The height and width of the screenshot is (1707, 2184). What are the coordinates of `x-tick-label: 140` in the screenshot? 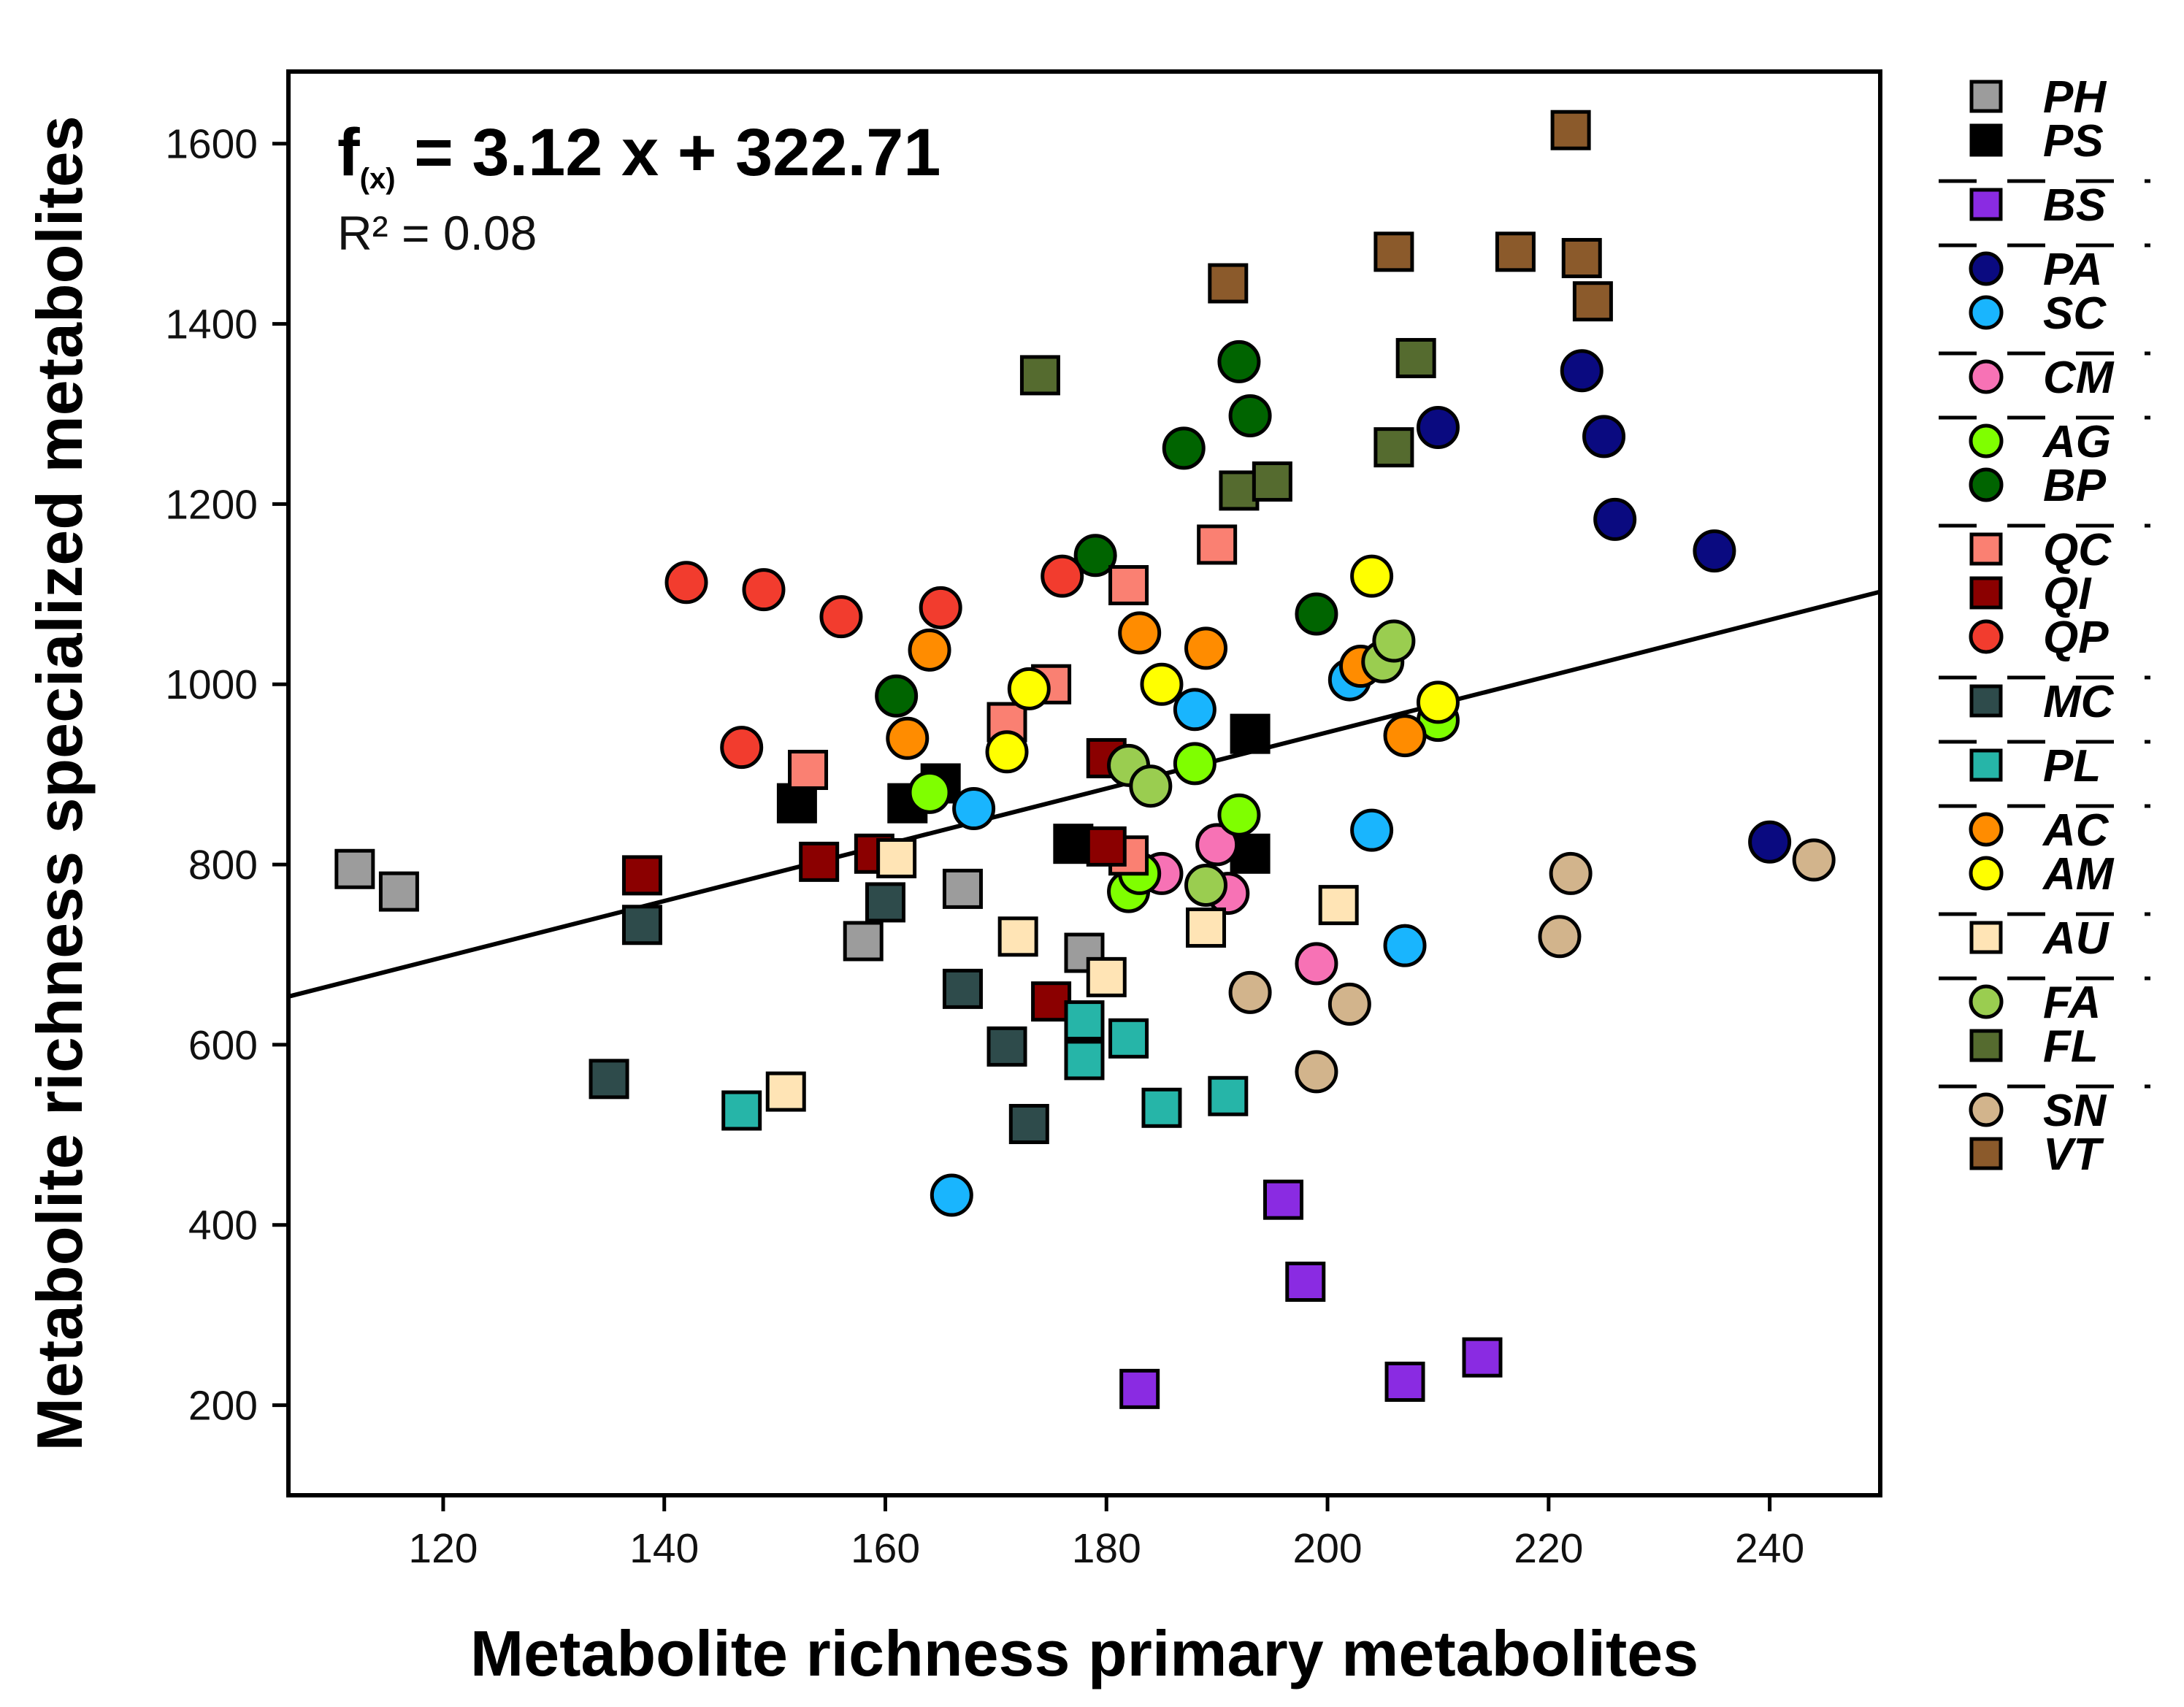 It's located at (664, 1549).